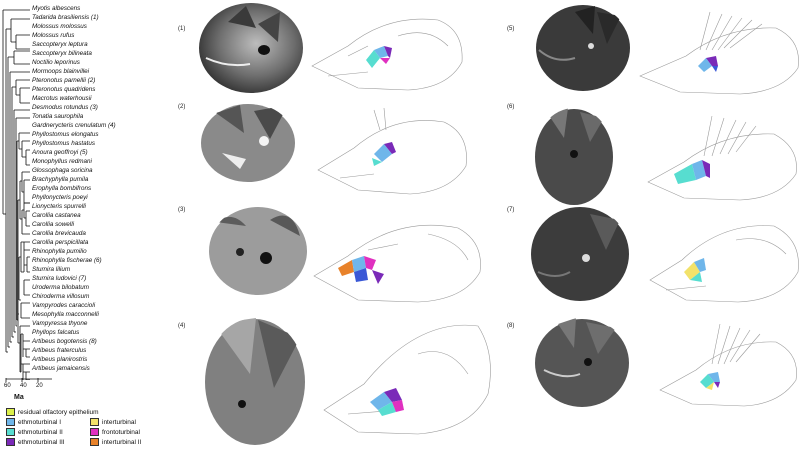 This screenshot has height=455, width=808. Describe the element at coordinates (59, 278) in the screenshot. I see `species-label: Sturnira ludovici (7)` at that location.